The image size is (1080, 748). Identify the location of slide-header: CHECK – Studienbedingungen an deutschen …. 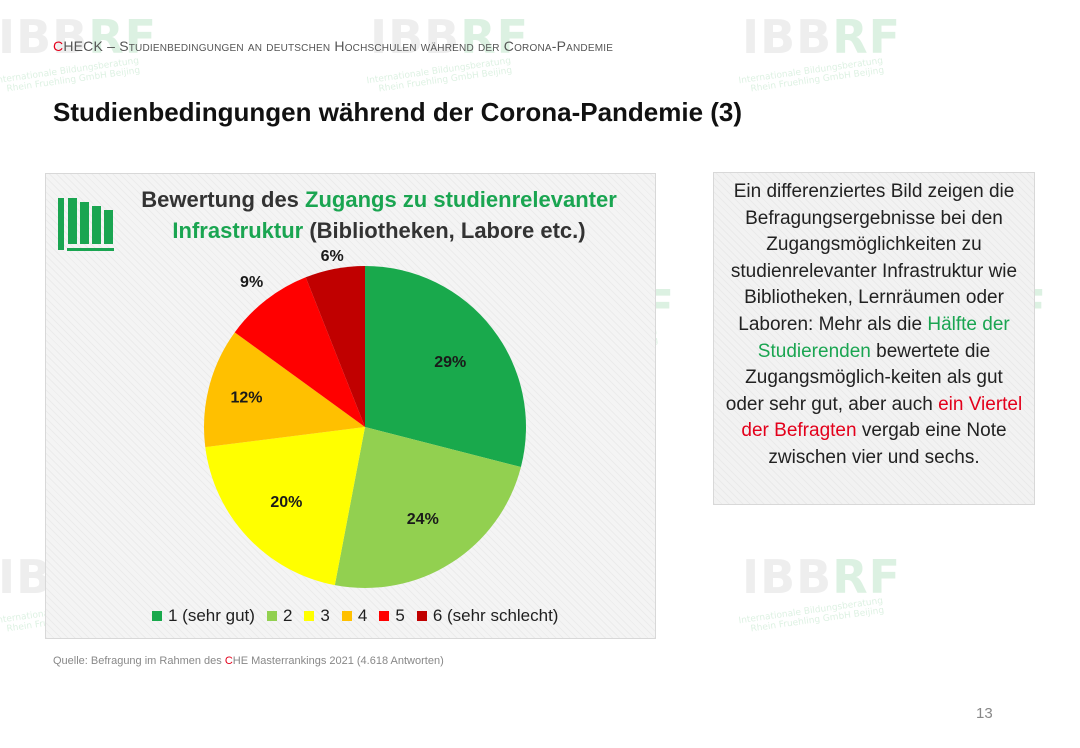
(333, 46).